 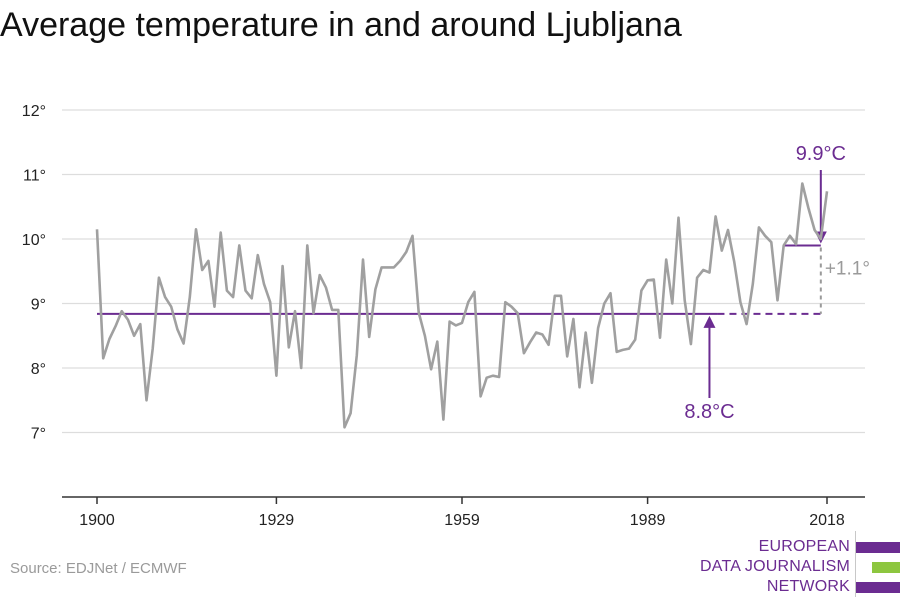 I want to click on logo-text-line-3: NETWORK, so click(x=808, y=586).